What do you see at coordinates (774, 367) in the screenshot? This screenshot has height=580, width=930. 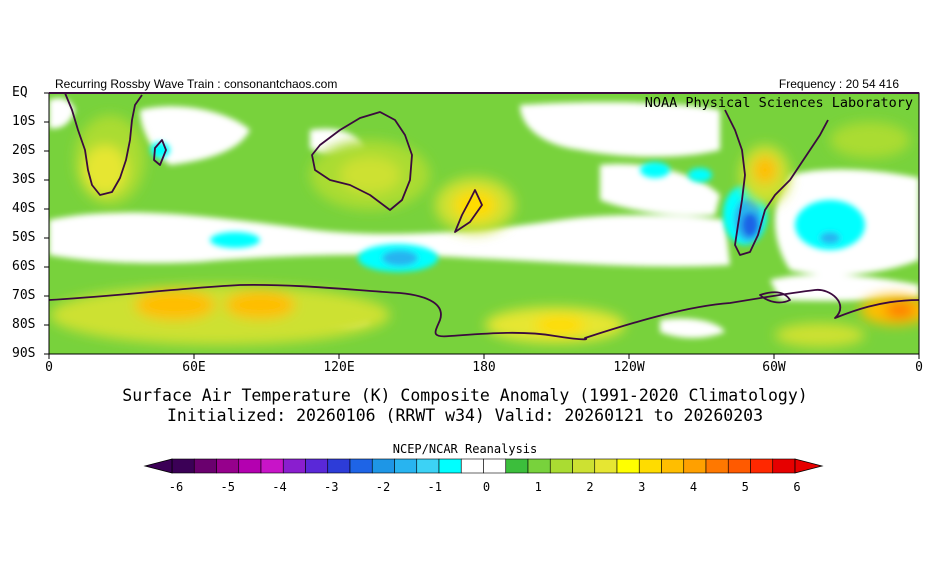 I see `lon-label-60w: 60W` at bounding box center [774, 367].